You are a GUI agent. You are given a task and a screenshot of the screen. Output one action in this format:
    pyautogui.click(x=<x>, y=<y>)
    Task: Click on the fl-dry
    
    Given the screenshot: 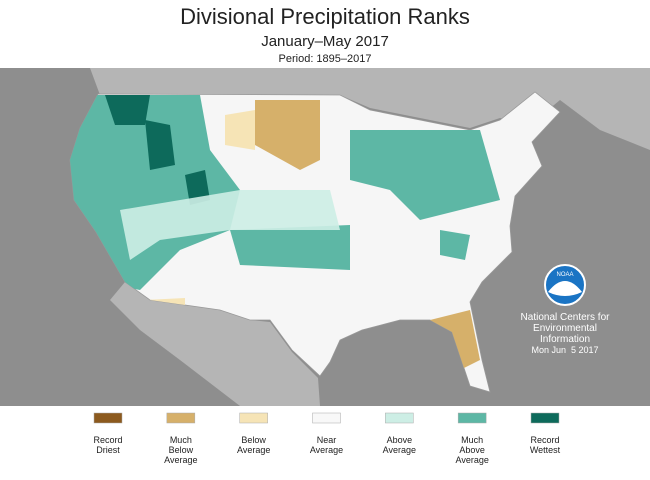 What is the action you would take?
    pyautogui.click(x=455, y=340)
    